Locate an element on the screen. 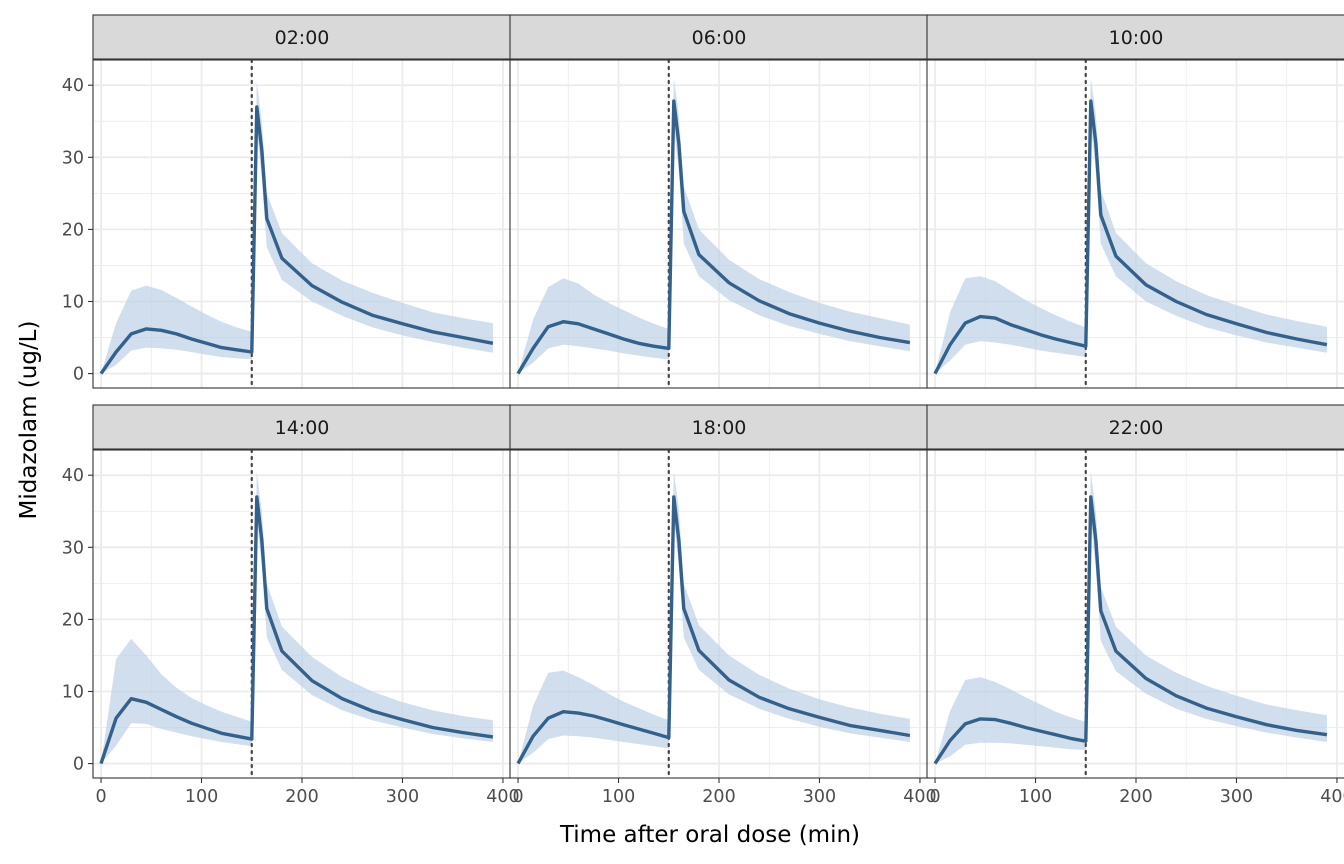  facet-strip-label: 02:00 is located at coordinates (302, 38).